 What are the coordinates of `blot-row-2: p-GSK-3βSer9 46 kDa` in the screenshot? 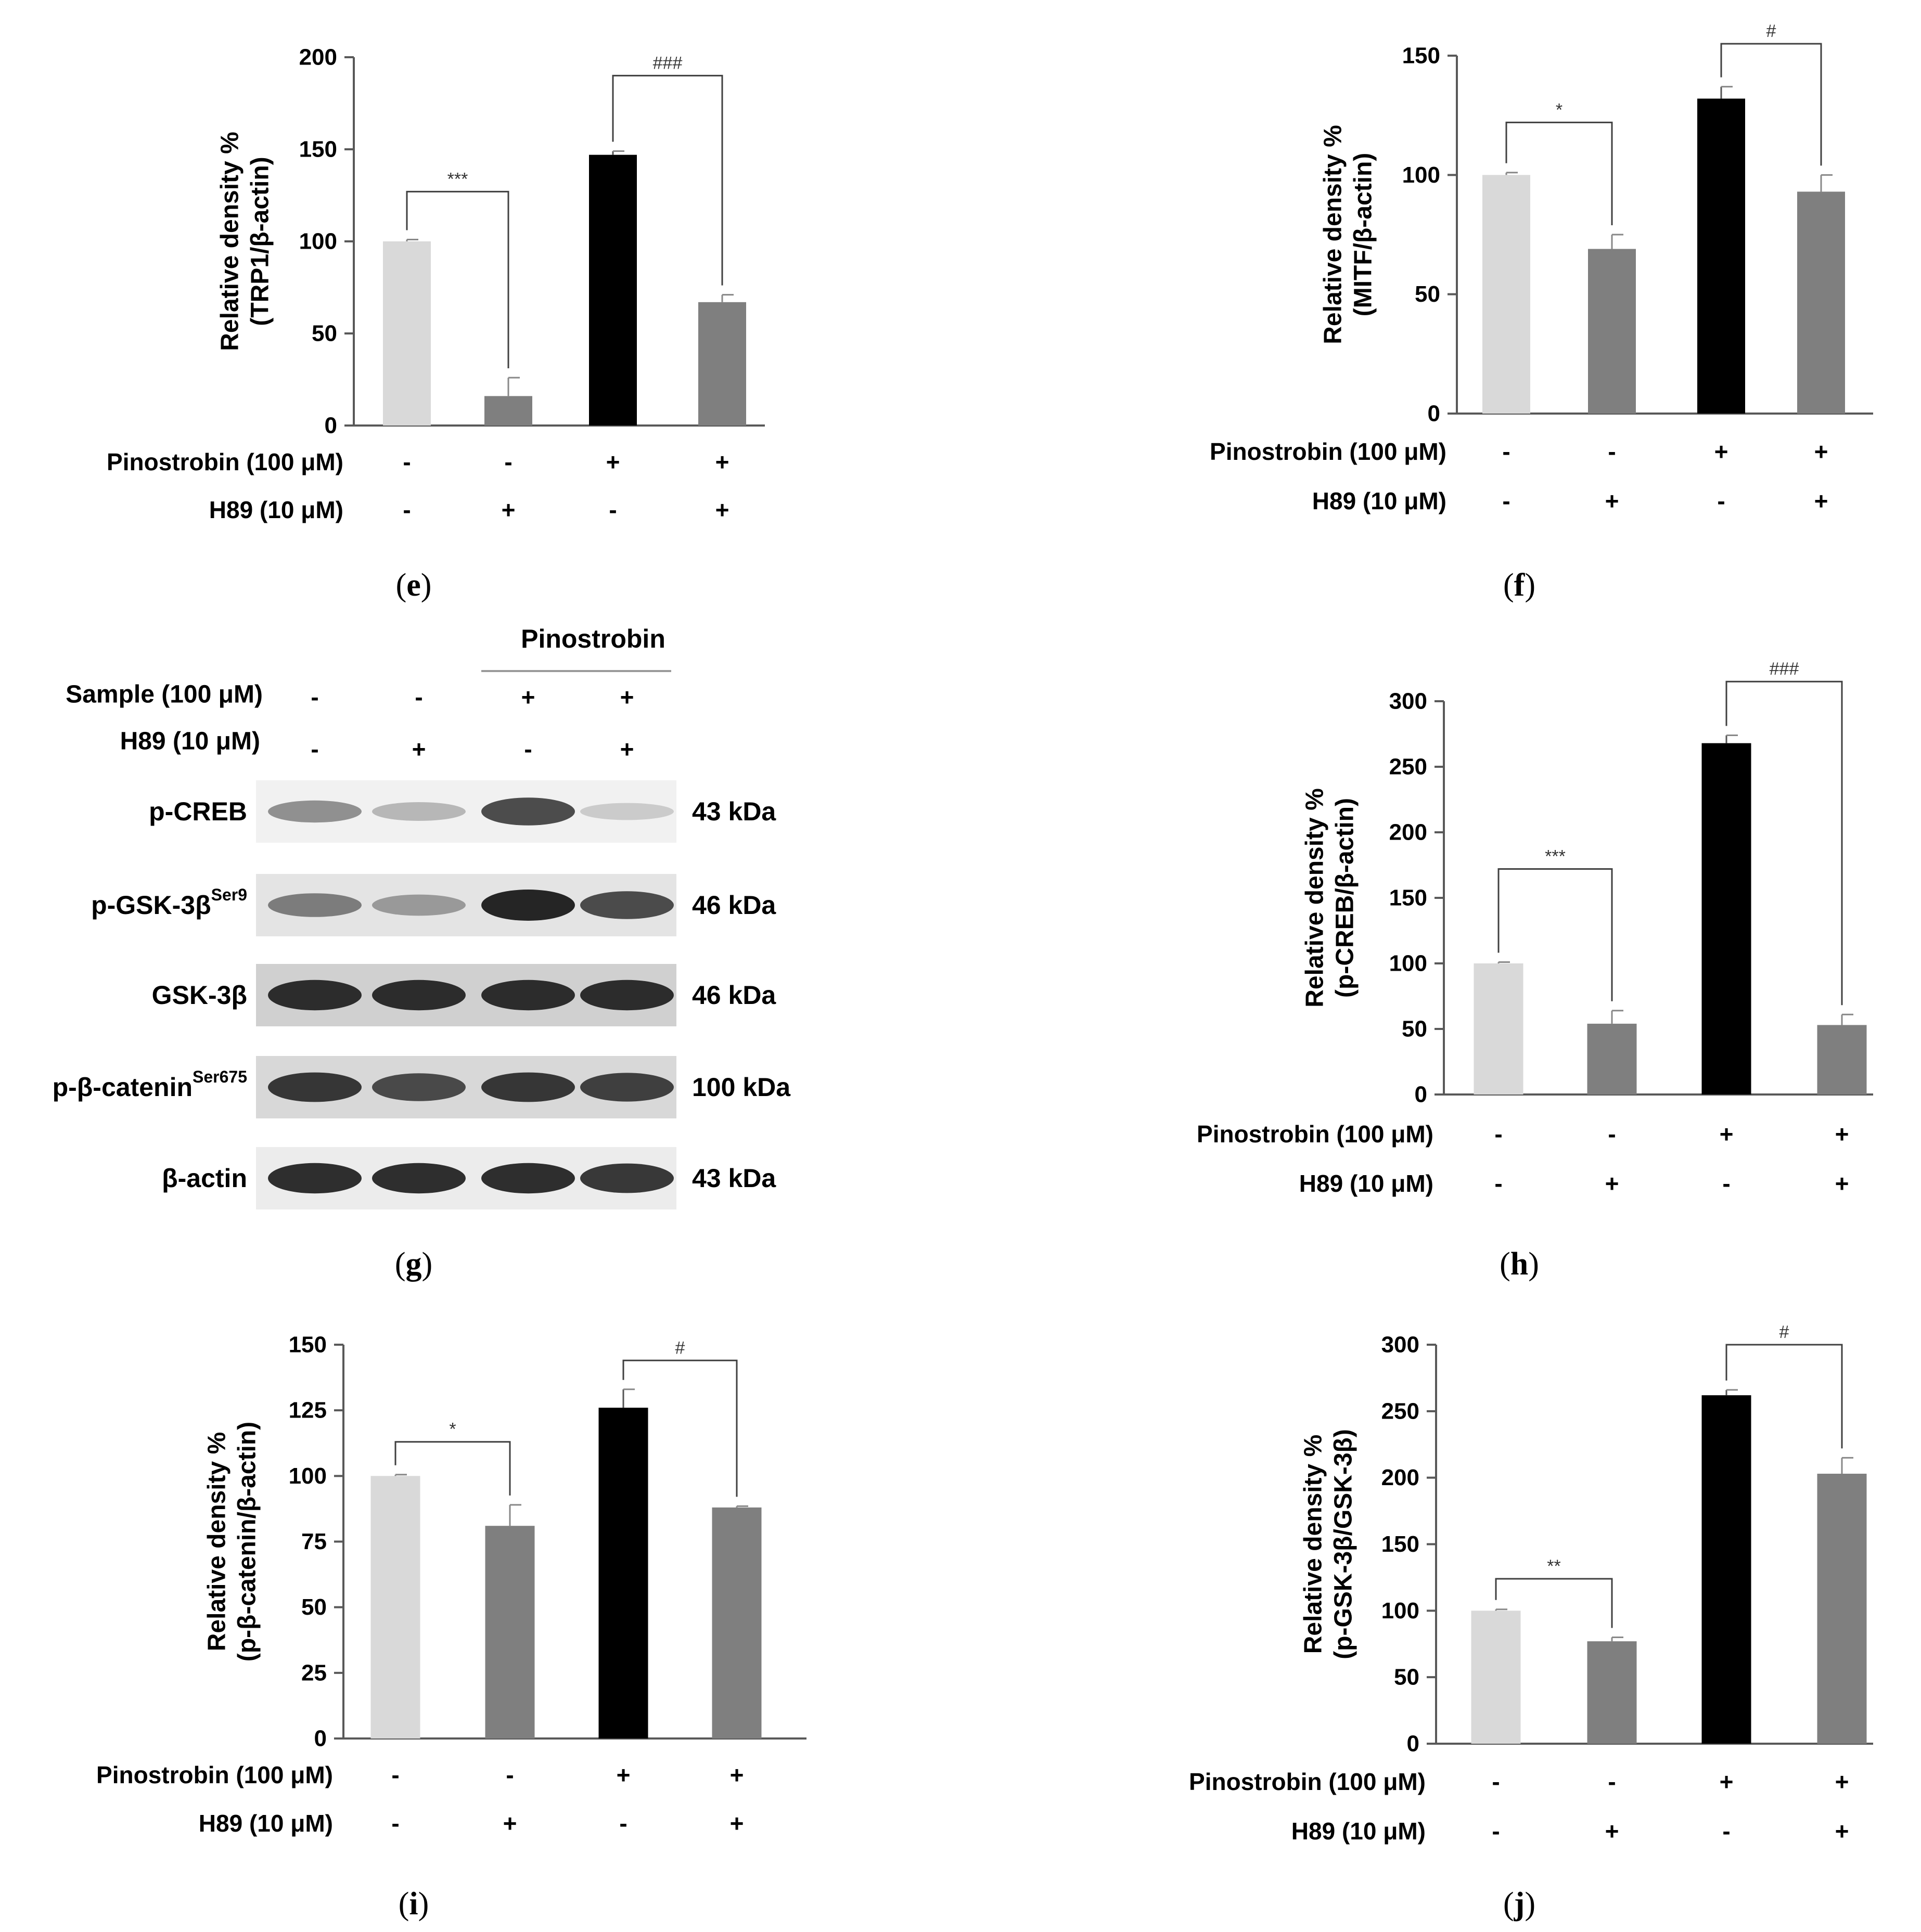 It's located at (433, 905).